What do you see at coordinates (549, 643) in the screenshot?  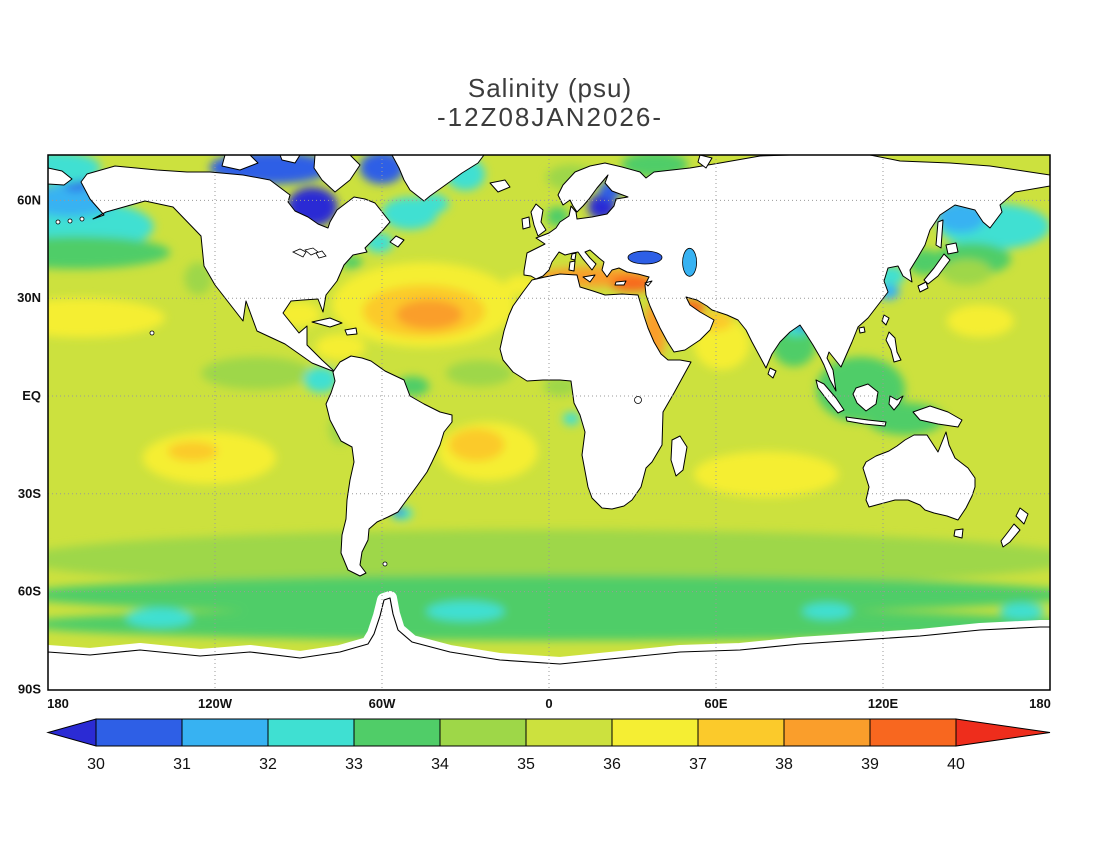 I see `landmass-antarctica` at bounding box center [549, 643].